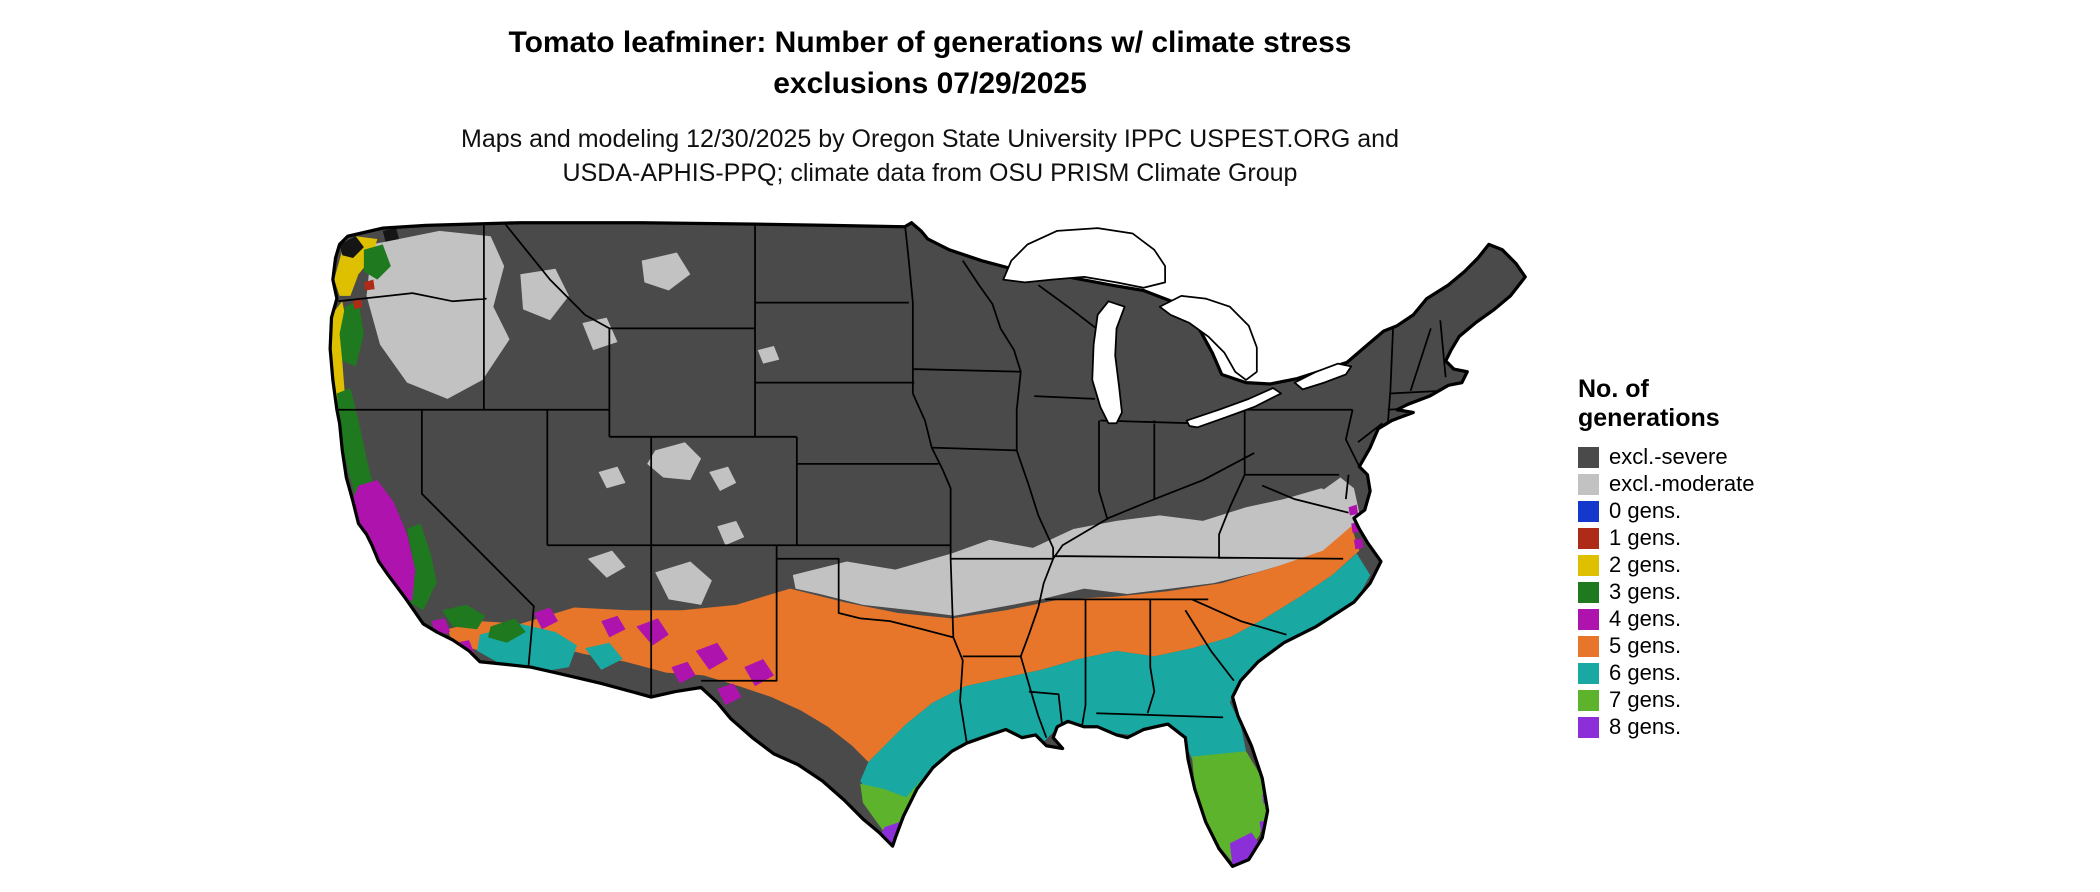  What do you see at coordinates (1728, 619) in the screenshot?
I see `legend-item: 4 gens.` at bounding box center [1728, 619].